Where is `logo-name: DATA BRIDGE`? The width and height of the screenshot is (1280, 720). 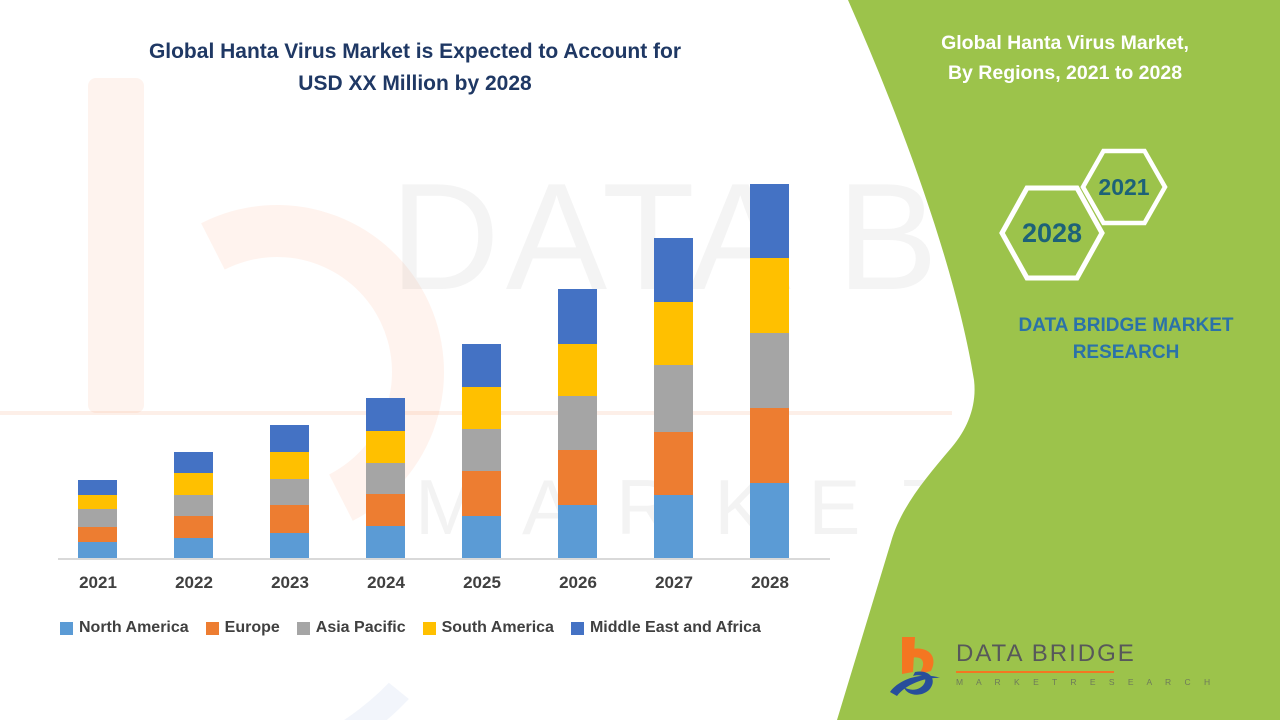
logo-name: DATA BRIDGE is located at coordinates (1046, 653).